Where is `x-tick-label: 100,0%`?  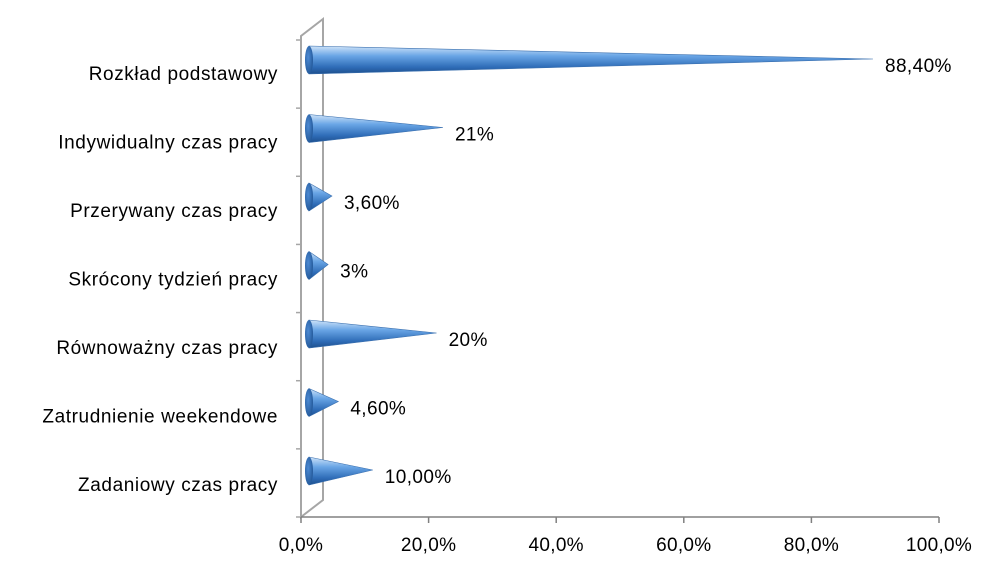 x-tick-label: 100,0% is located at coordinates (939, 545).